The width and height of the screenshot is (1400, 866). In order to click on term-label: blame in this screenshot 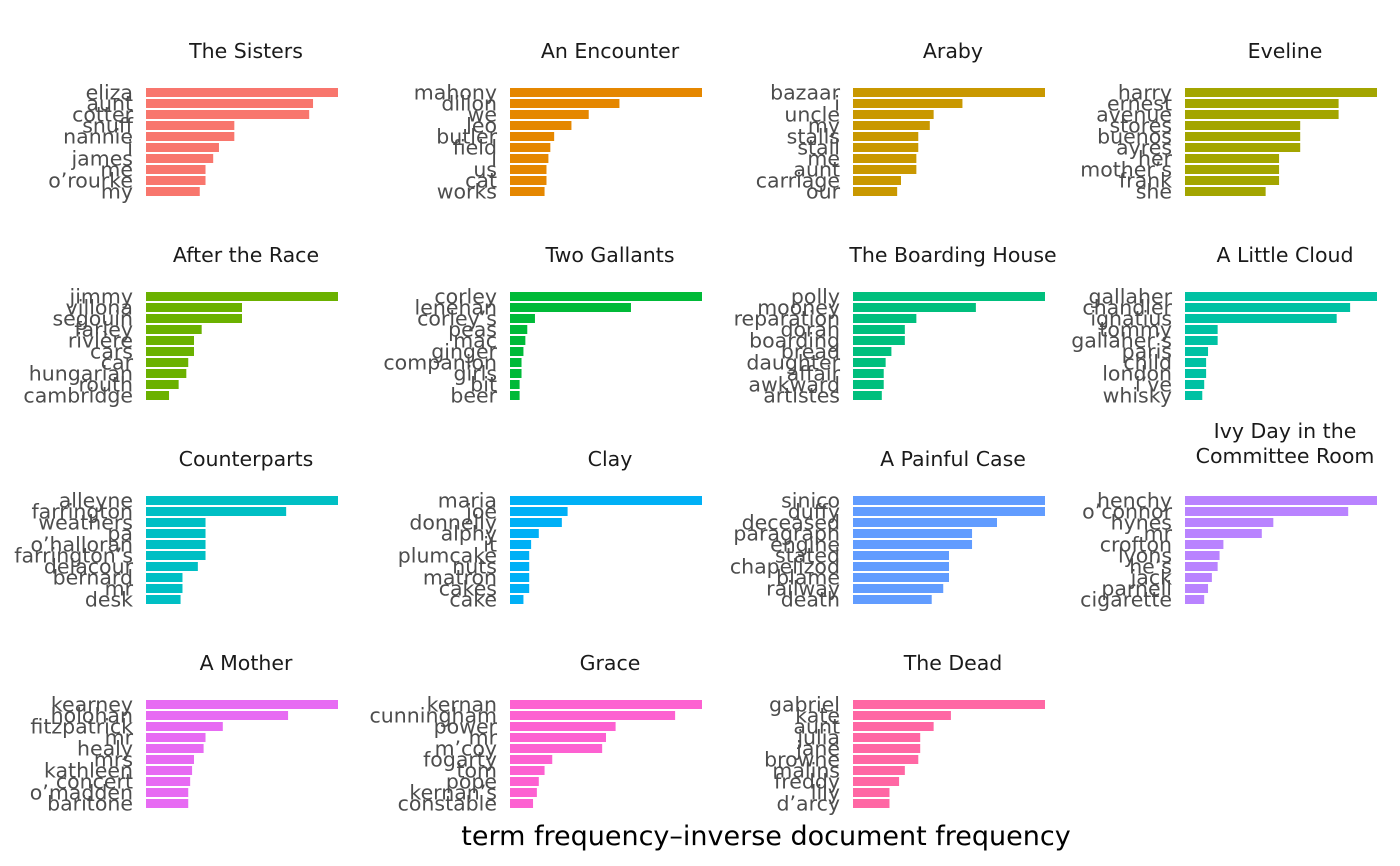, I will do `click(808, 578)`.